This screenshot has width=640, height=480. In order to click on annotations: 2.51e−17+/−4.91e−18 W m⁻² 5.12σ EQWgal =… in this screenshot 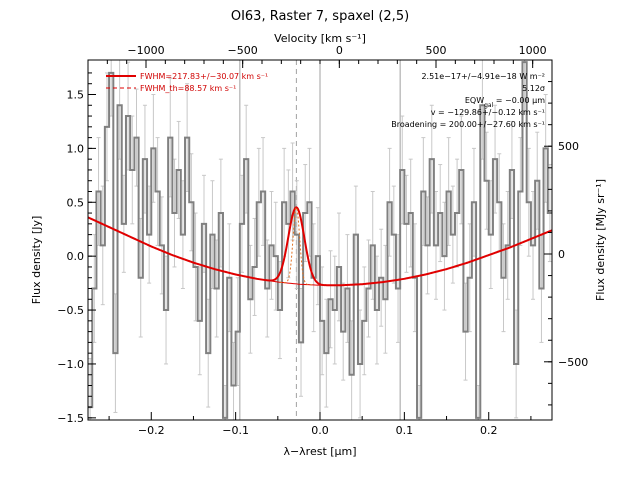, I will do `click(468, 100)`.